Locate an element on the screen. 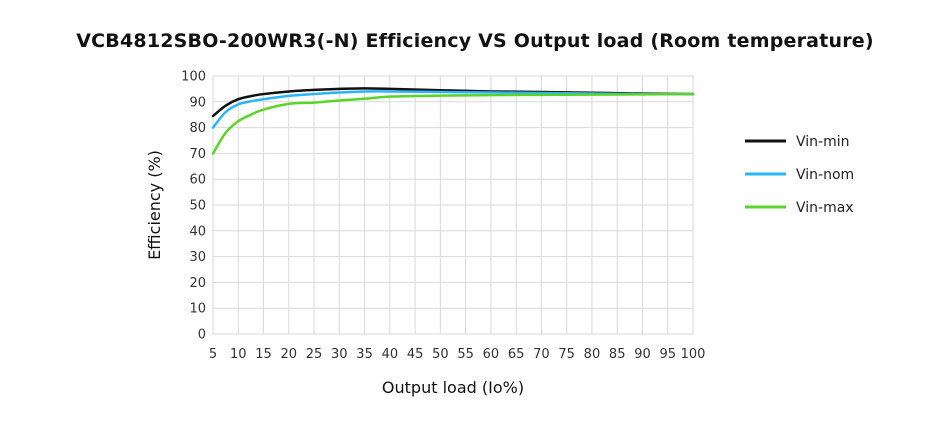 The height and width of the screenshot is (422, 950). x-tick-label: 90 is located at coordinates (642, 354).